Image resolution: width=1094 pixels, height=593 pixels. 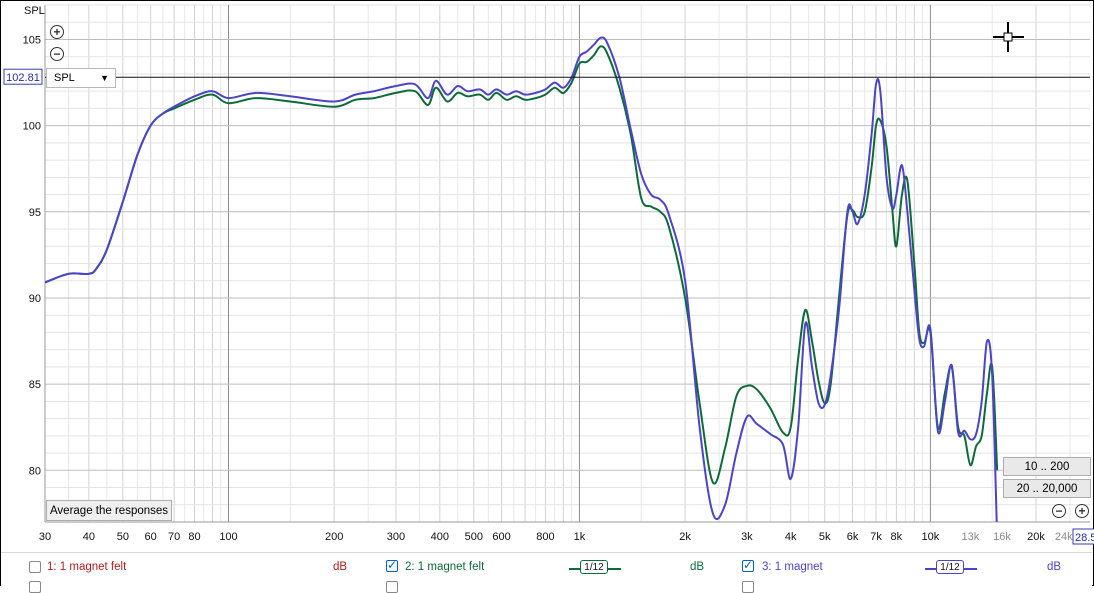 What do you see at coordinates (1008, 37) in the screenshot?
I see `crosshair-cursor-icon` at bounding box center [1008, 37].